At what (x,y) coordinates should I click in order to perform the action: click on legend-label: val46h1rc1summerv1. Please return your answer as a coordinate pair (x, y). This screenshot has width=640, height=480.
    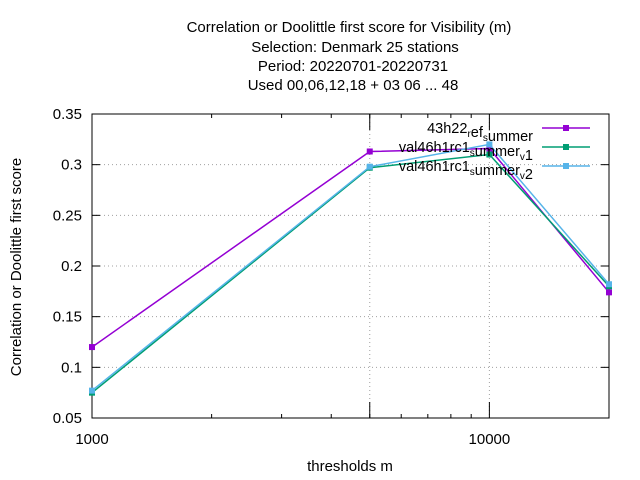
    Looking at the image, I should click on (466, 152).